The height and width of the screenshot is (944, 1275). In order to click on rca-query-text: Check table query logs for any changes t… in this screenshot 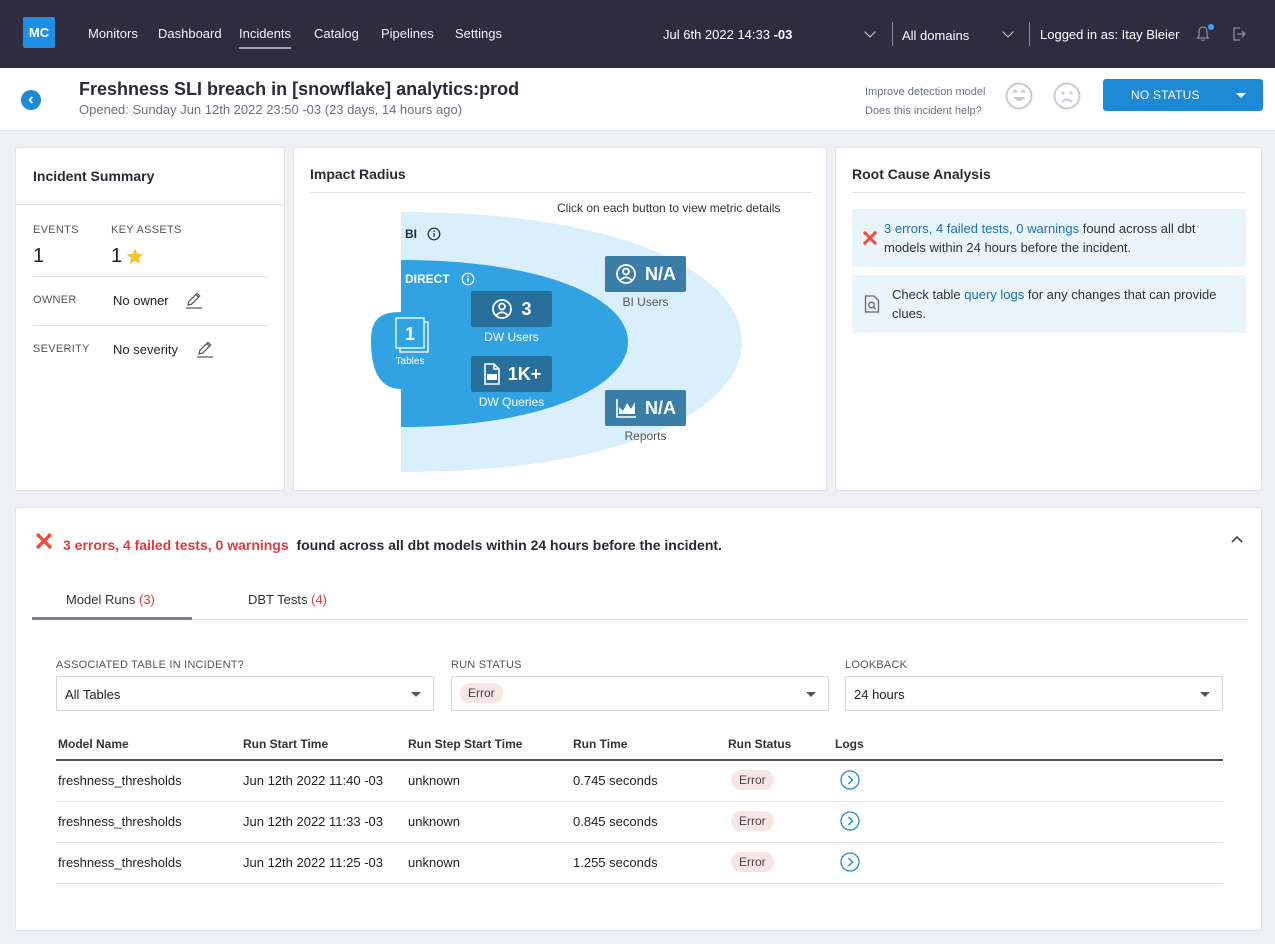, I will do `click(1054, 304)`.